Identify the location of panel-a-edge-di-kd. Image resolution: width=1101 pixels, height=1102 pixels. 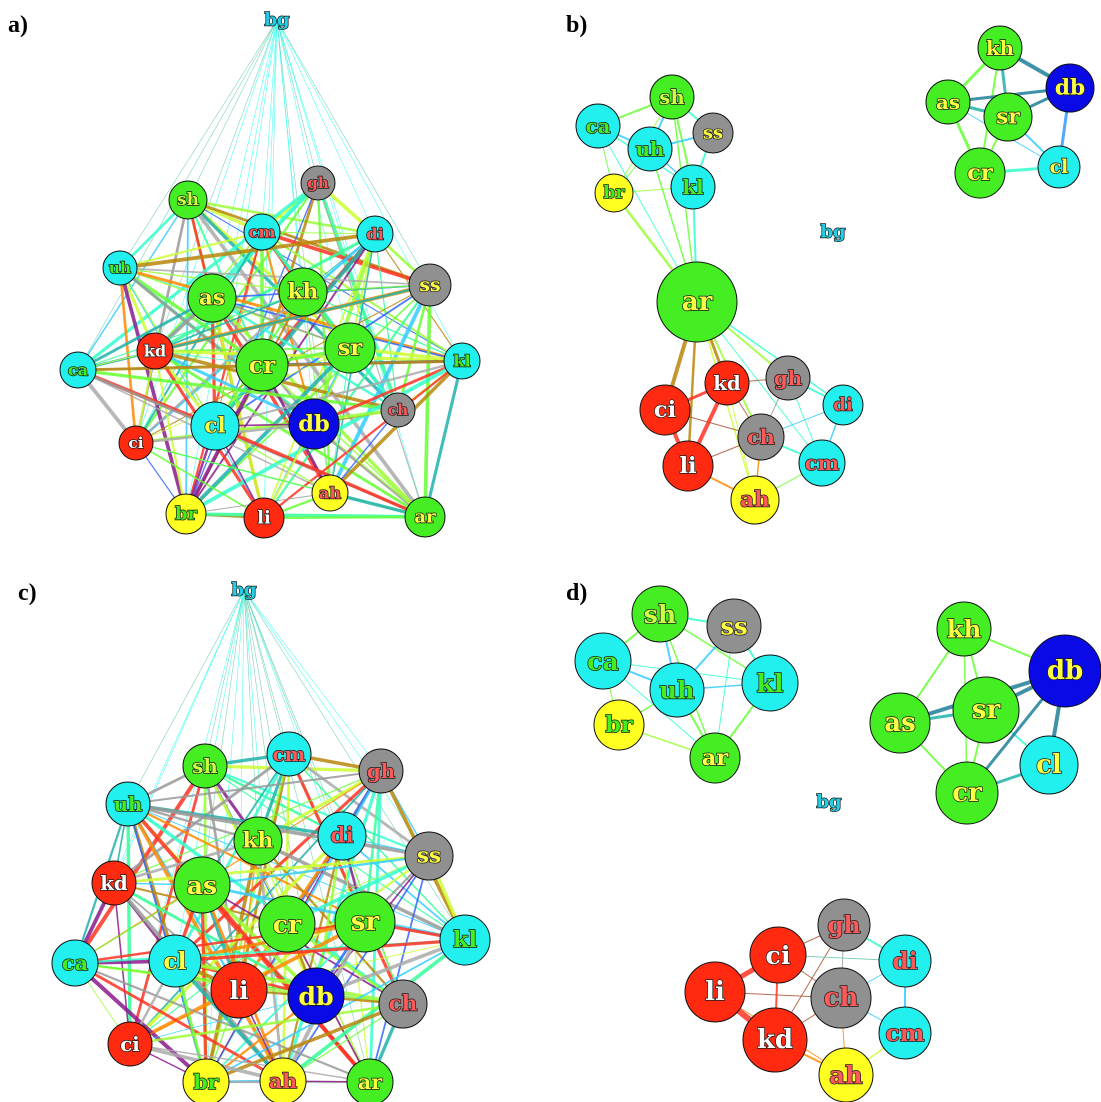
(265, 292).